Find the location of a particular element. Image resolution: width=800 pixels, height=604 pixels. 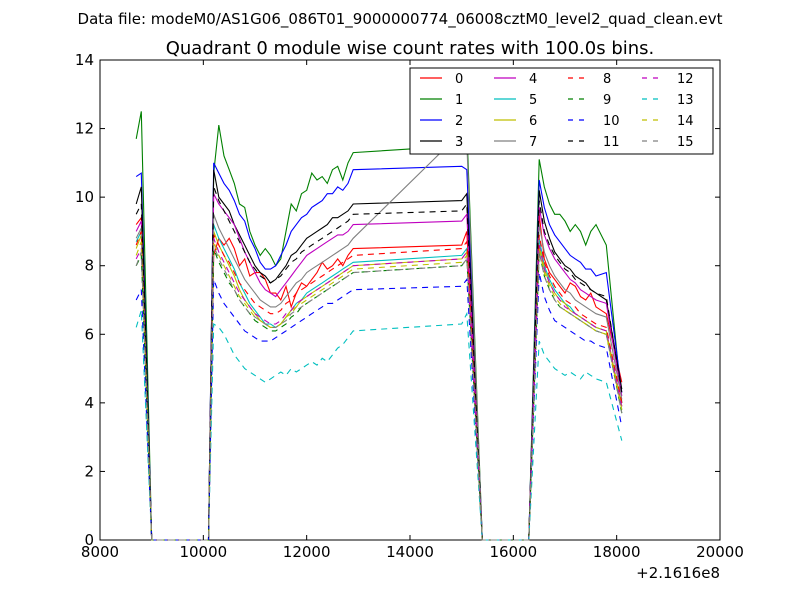

y-tick-label: 0 is located at coordinates (89, 540).